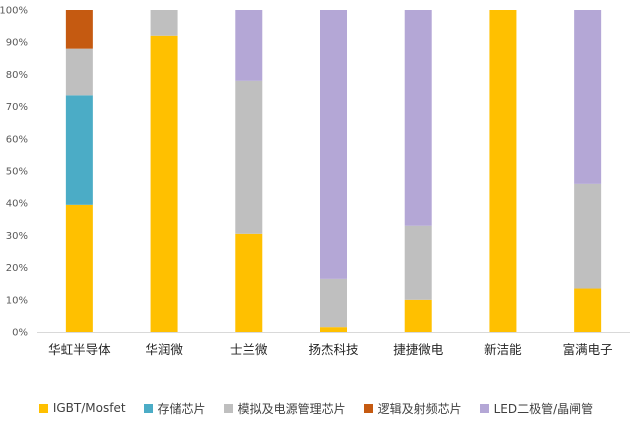 This screenshot has width=632, height=421. Describe the element at coordinates (17, 43) in the screenshot. I see `y-tick-label: 90%` at that location.